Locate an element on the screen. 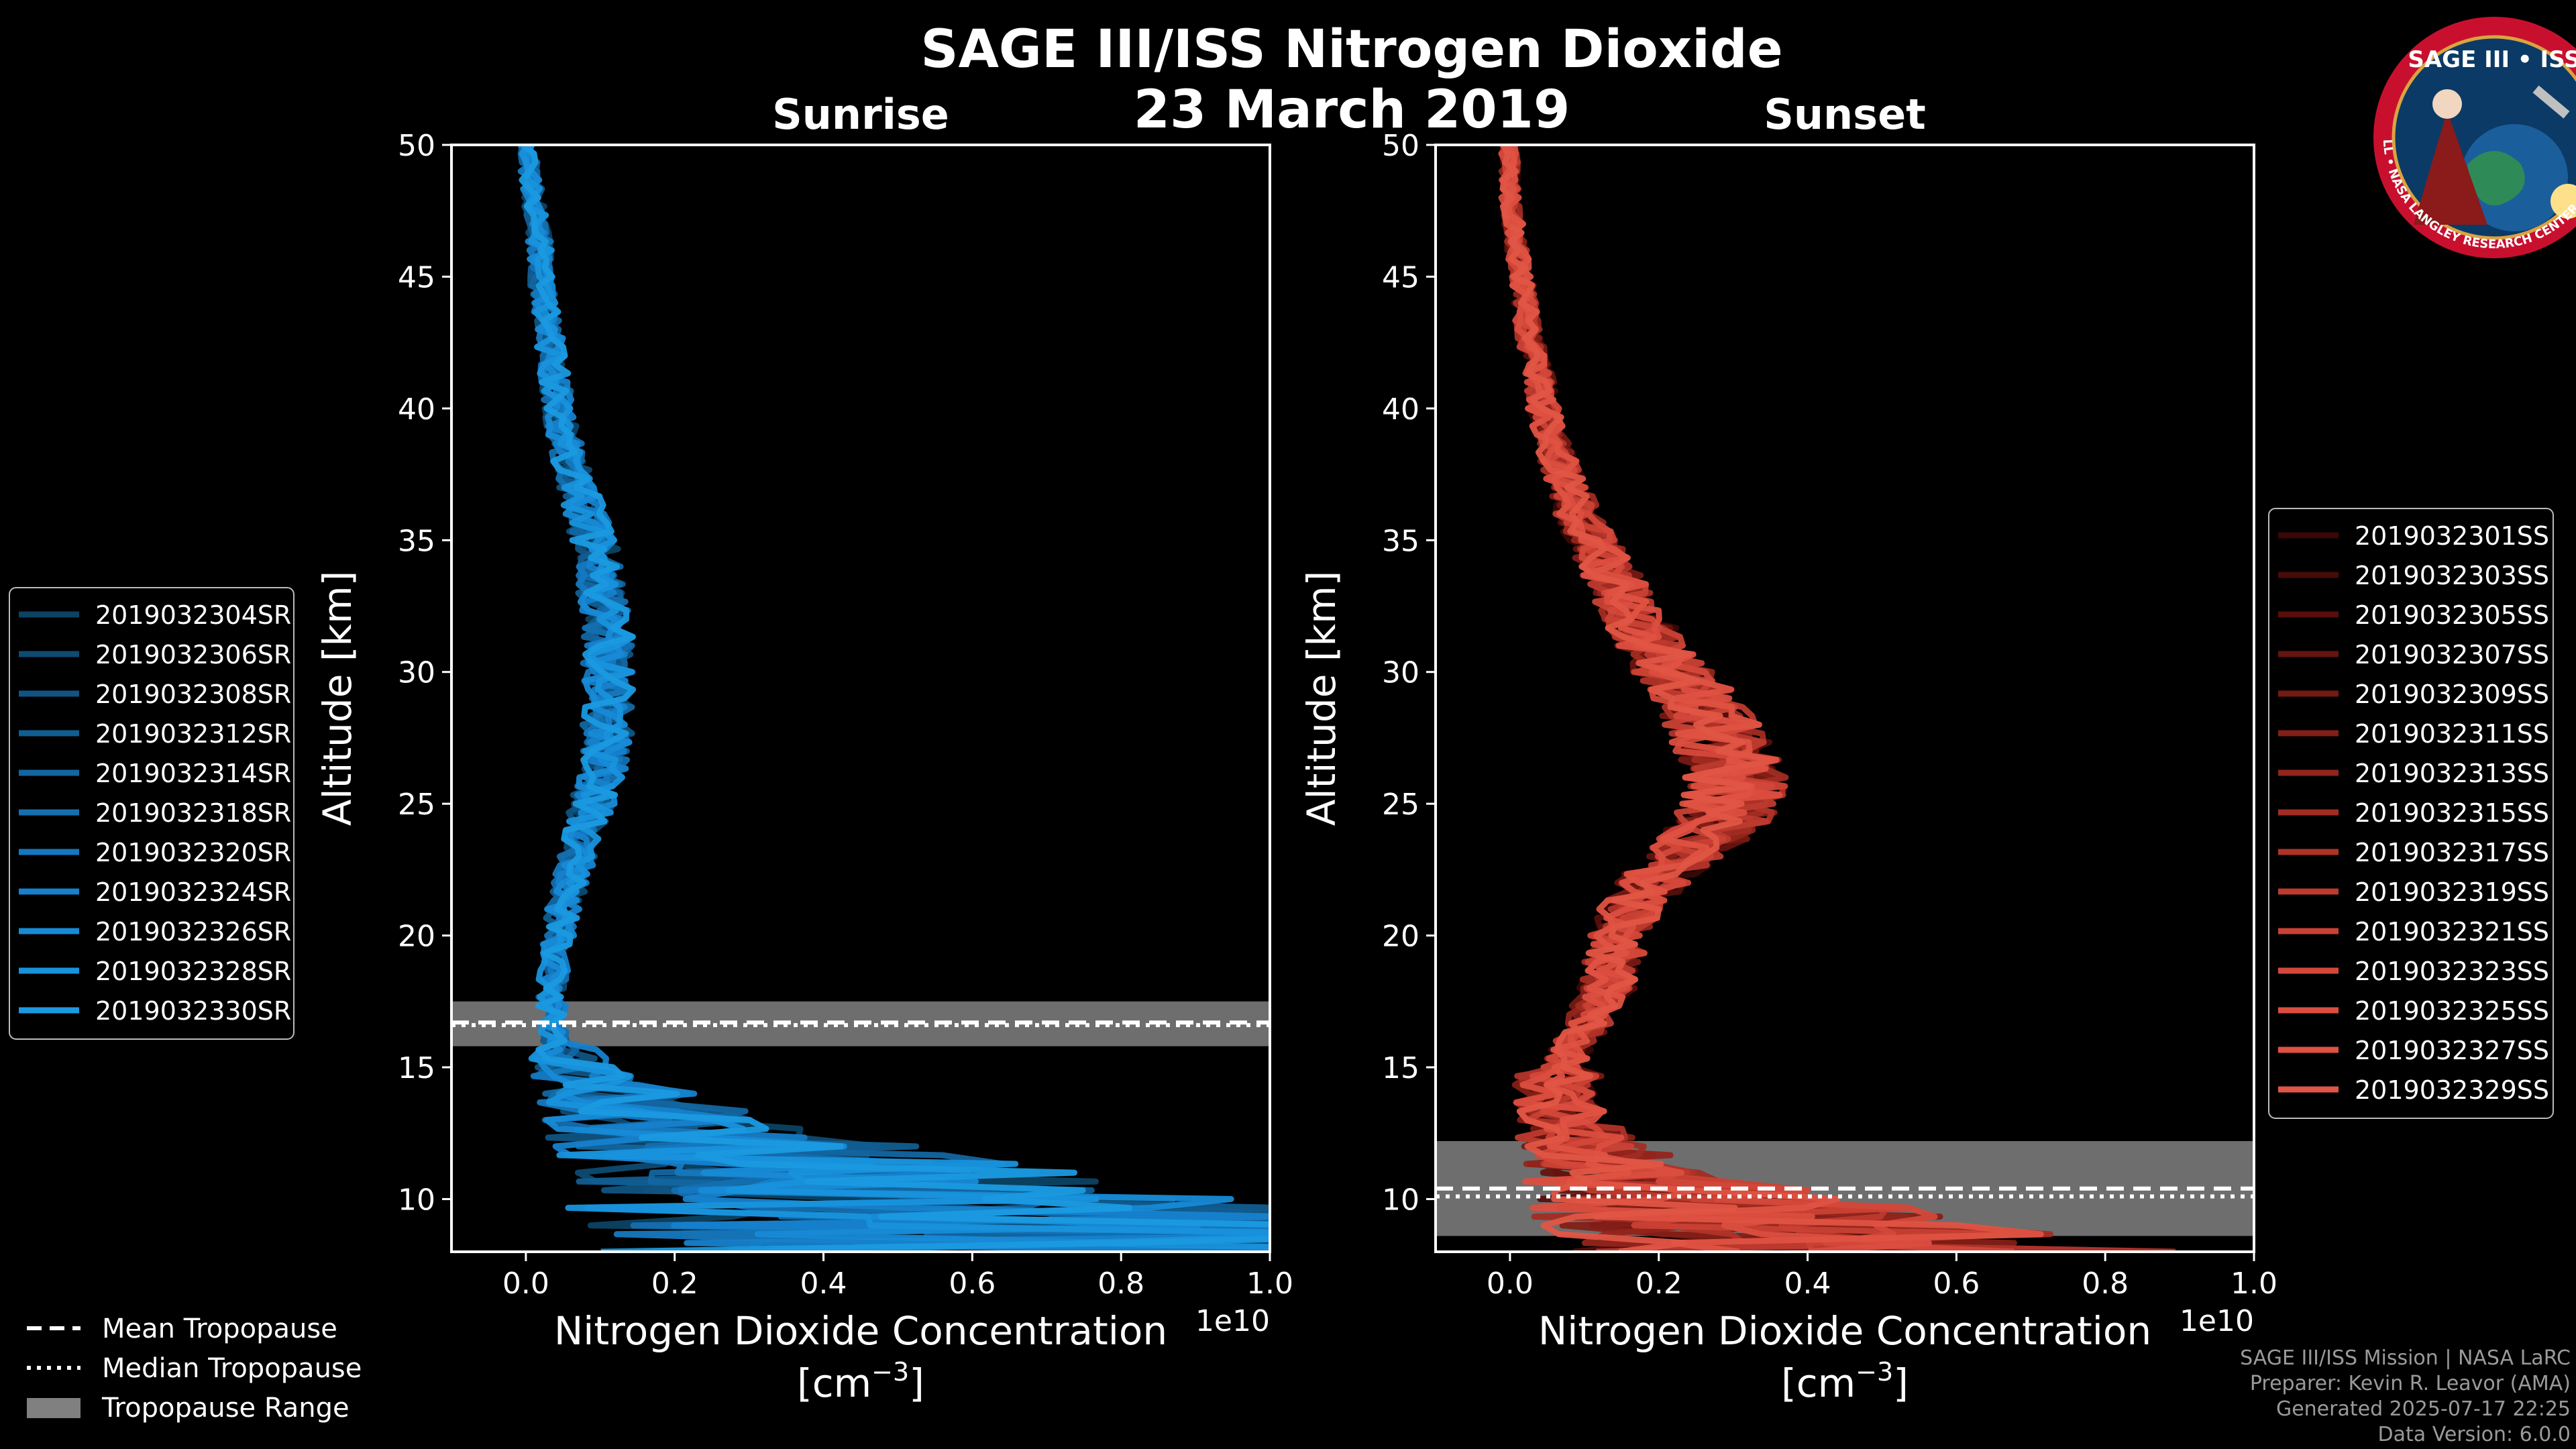 Image resolution: width=2576 pixels, height=1449 pixels. legend-label-2019032304SR: 2019032304SR is located at coordinates (193, 615).